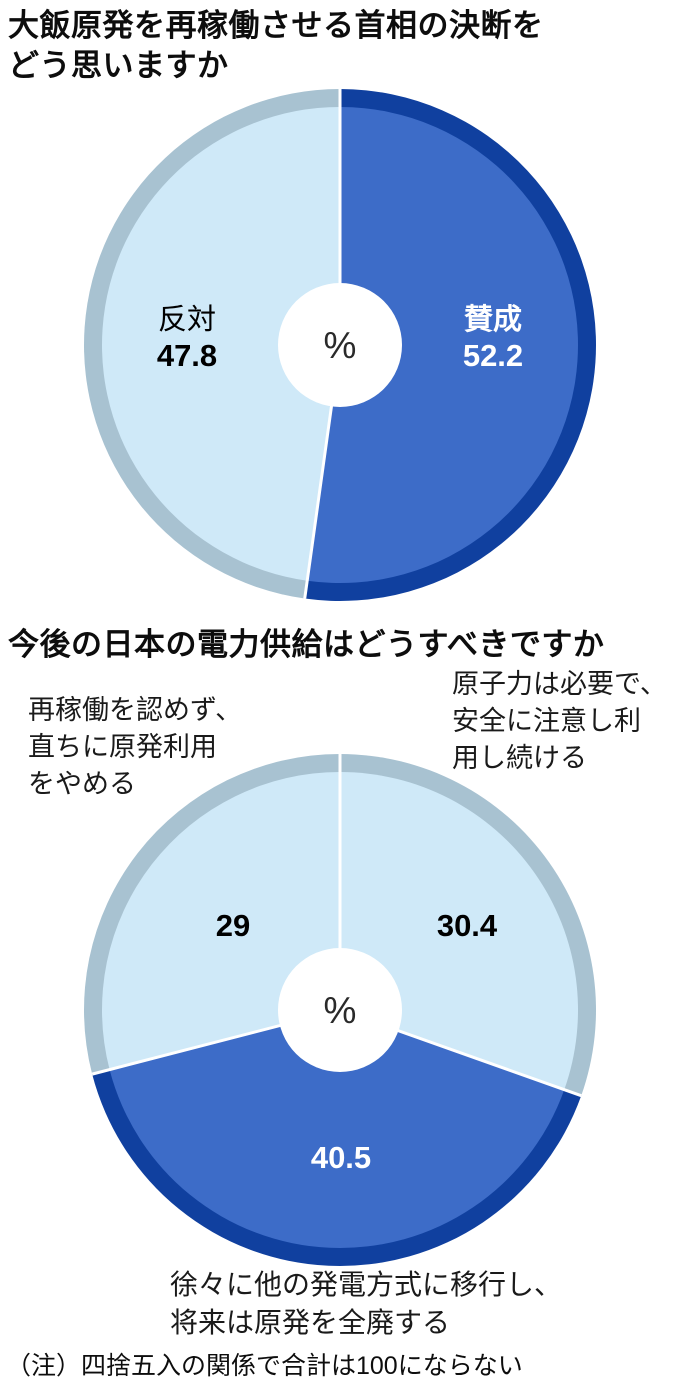 The width and height of the screenshot is (680, 1395). What do you see at coordinates (467, 925) in the screenshot?
I see `chart2-value-keep-using: 30.4` at bounding box center [467, 925].